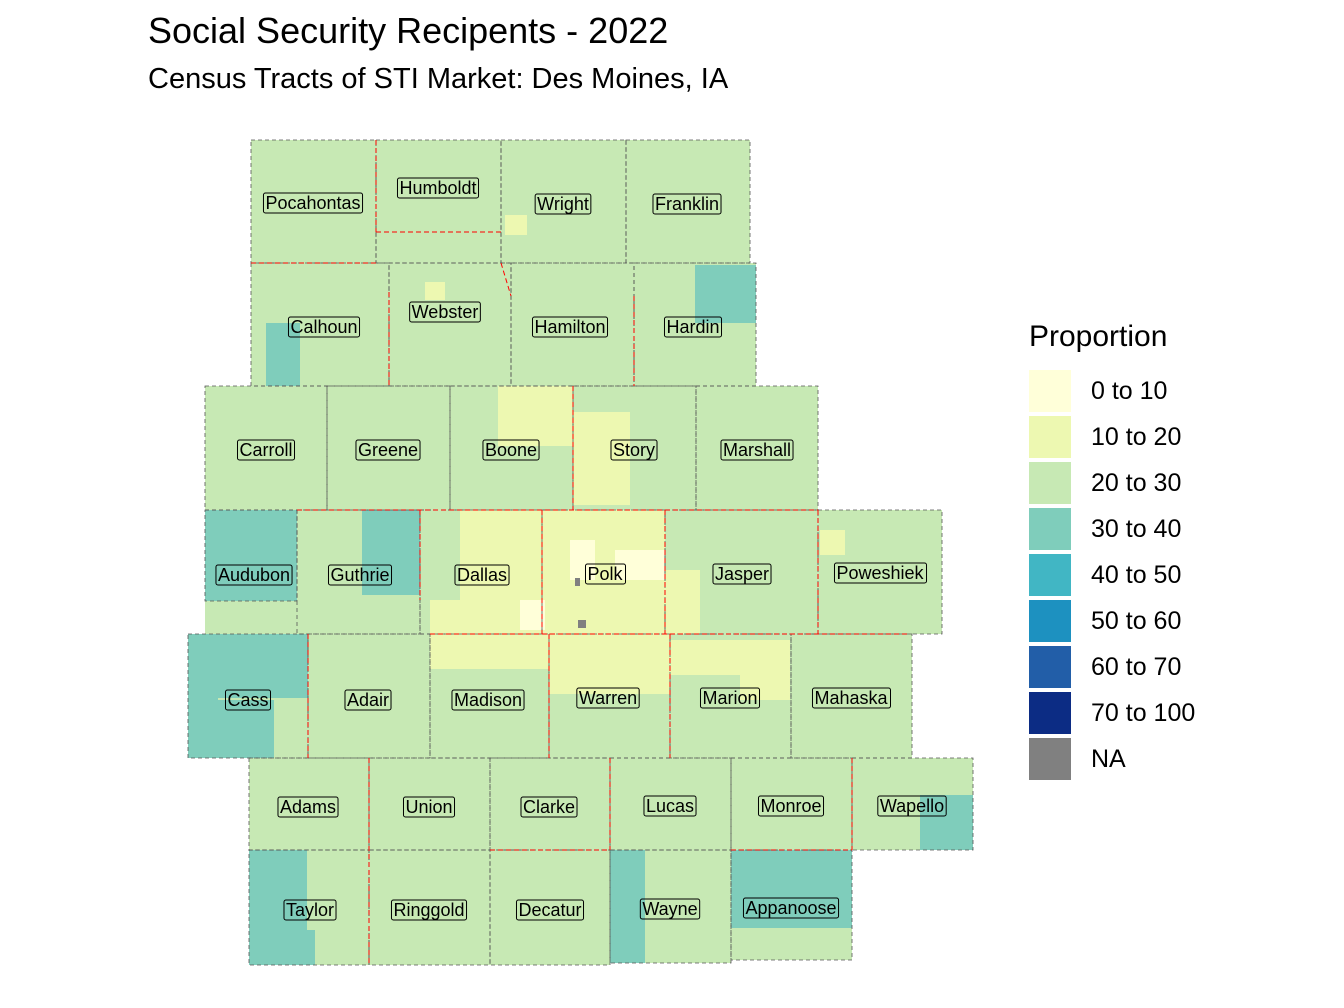 The width and height of the screenshot is (1344, 1008). I want to click on county-name: Marion, so click(729, 698).